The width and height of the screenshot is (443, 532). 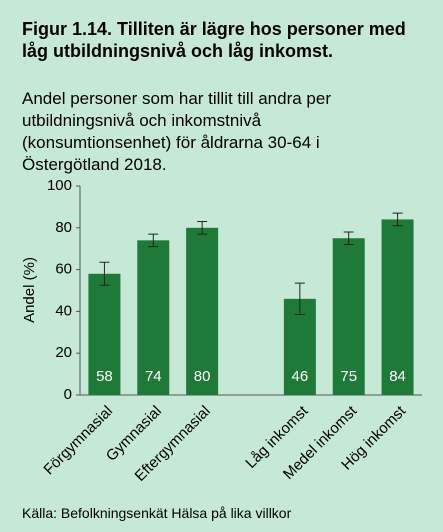 I want to click on value-label: 46, so click(x=300, y=376).